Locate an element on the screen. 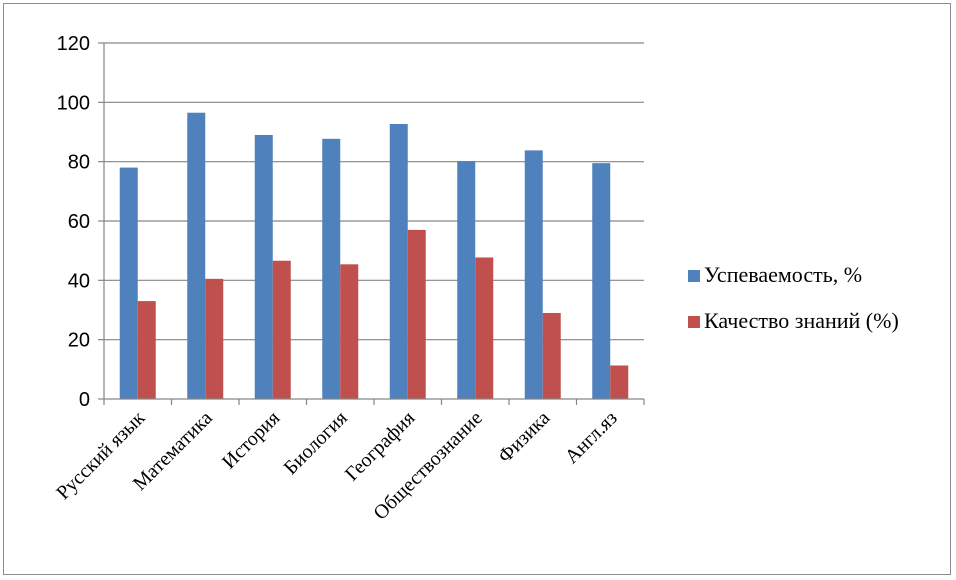  legend: Успеваемость, % Качество знаний (%) is located at coordinates (793, 297).